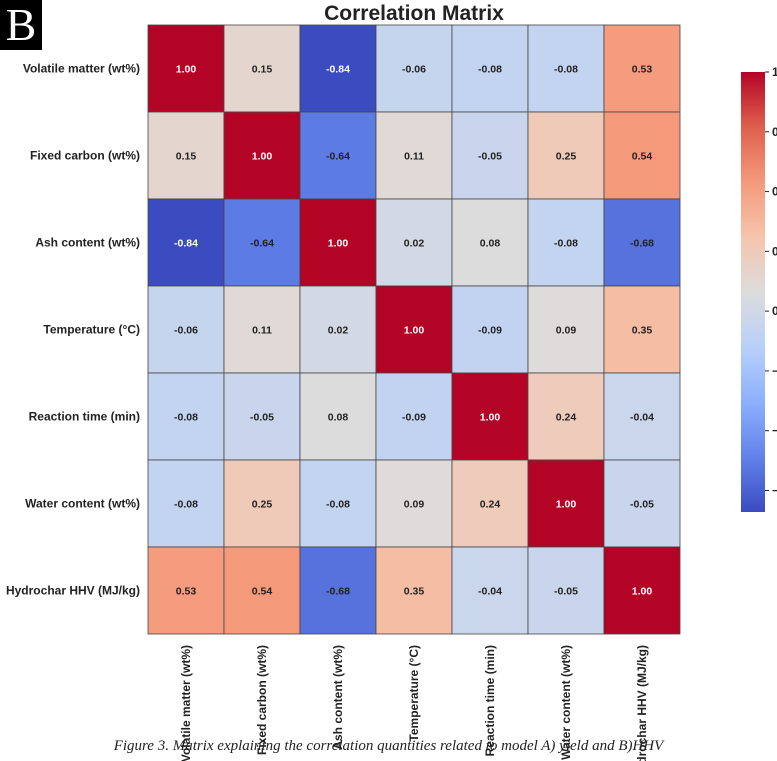  I want to click on x-tick-label: Fixed carbon (wt%), so click(262, 700).